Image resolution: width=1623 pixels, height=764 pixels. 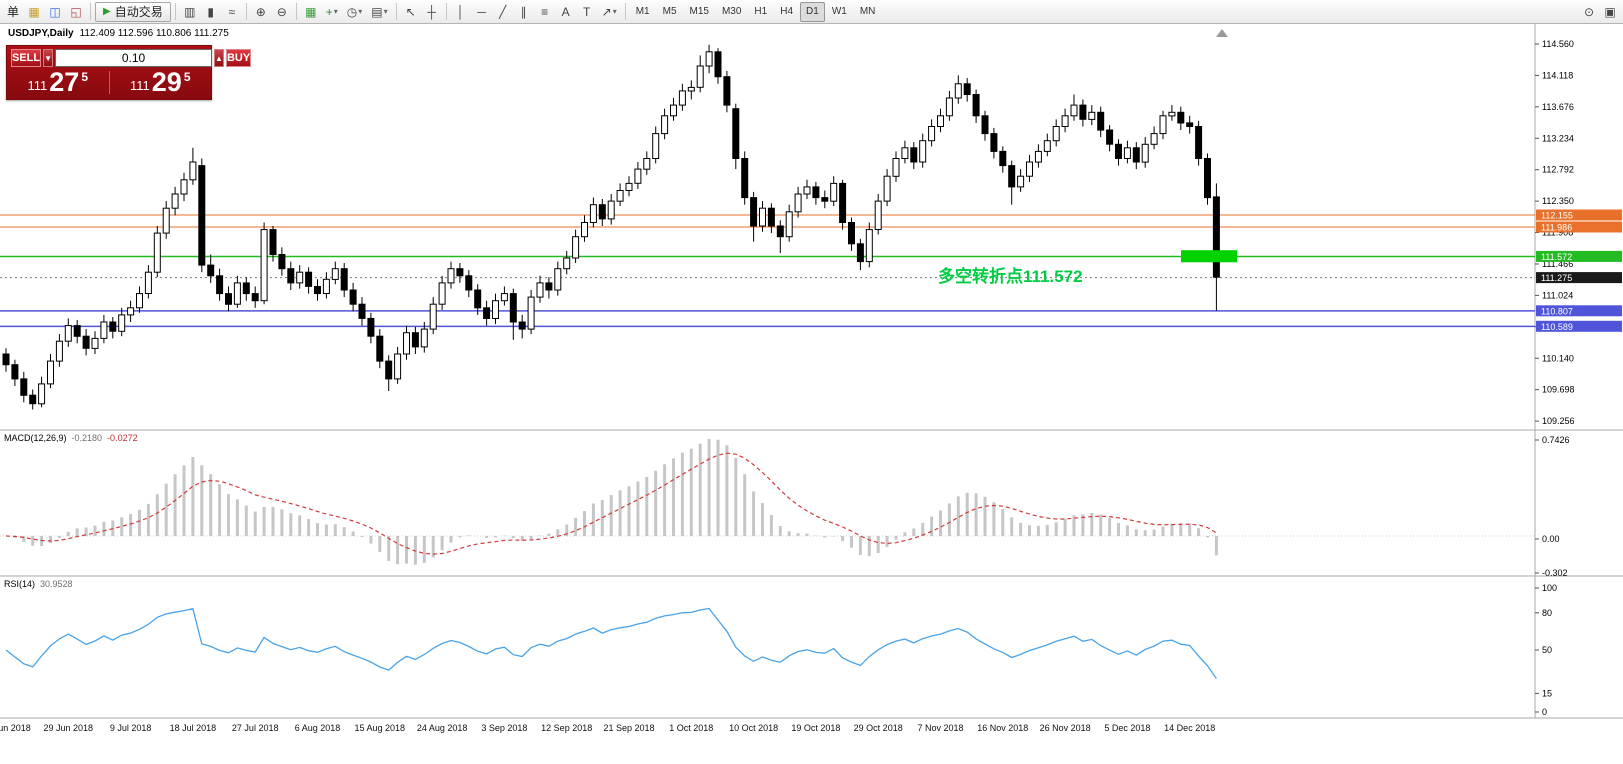 What do you see at coordinates (379, 11) in the screenshot?
I see `templates-button: ▤ ▾` at bounding box center [379, 11].